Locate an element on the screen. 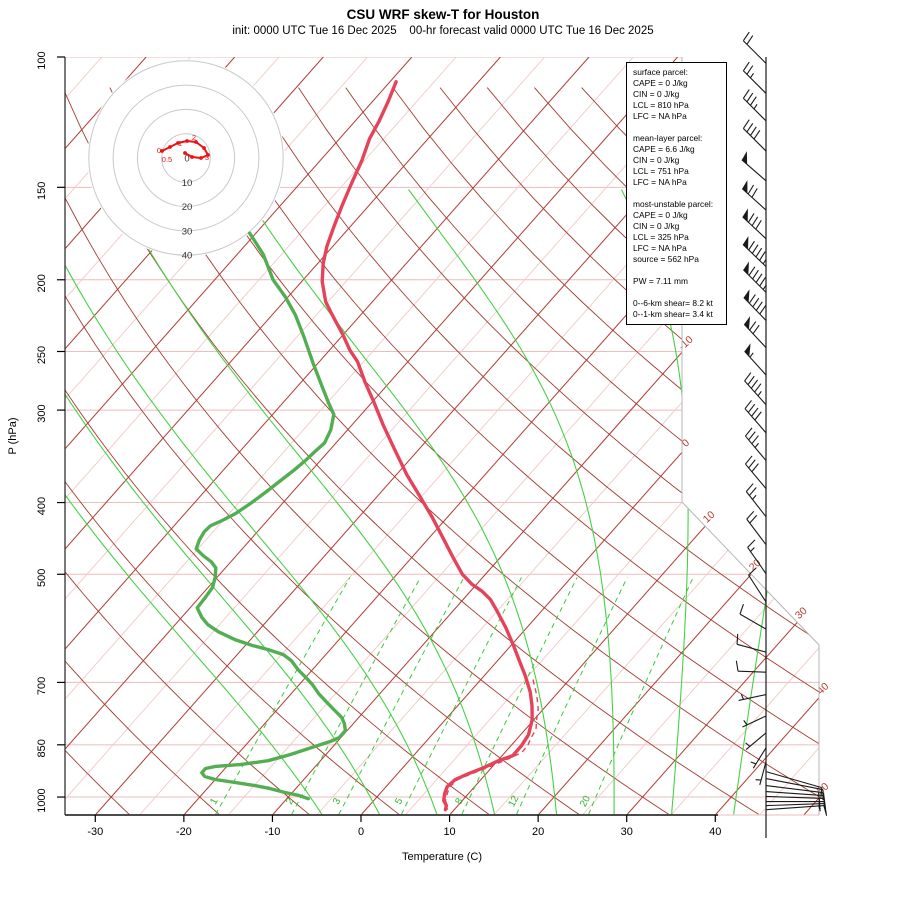 Image resolution: width=900 pixels, height=900 pixels. parcel-box-line: CAPE = 6.6 J/kg is located at coordinates (664, 149).